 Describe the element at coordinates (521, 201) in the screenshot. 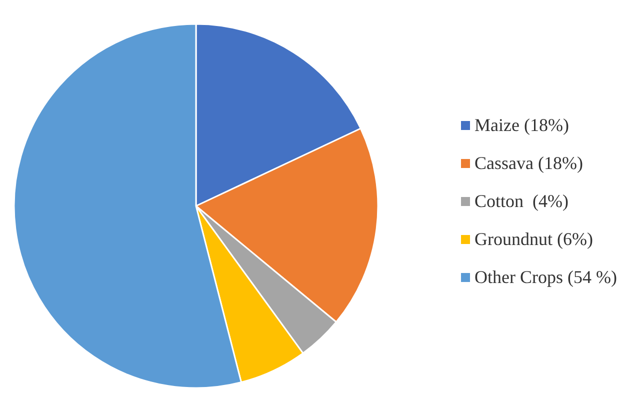

I see `legend-label: Cotton (4%)` at that location.